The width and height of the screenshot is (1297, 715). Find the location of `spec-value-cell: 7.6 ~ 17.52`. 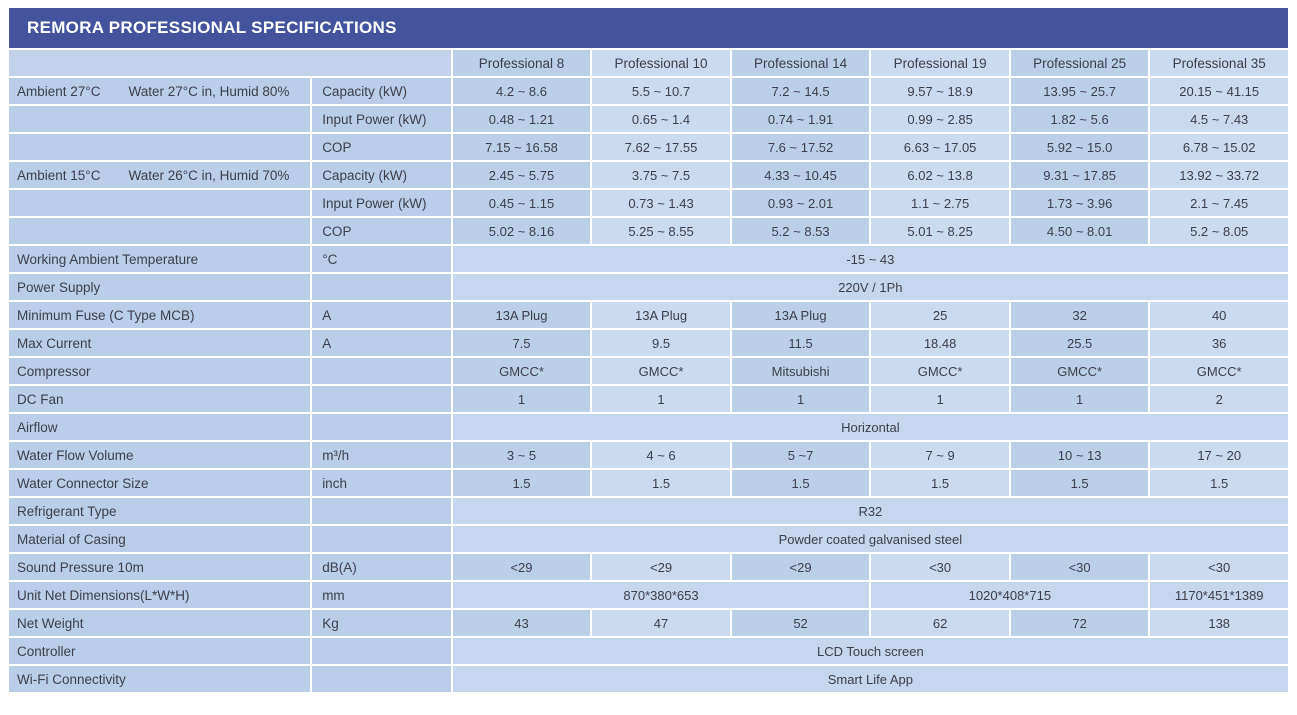

spec-value-cell: 7.6 ~ 17.52 is located at coordinates (800, 147).